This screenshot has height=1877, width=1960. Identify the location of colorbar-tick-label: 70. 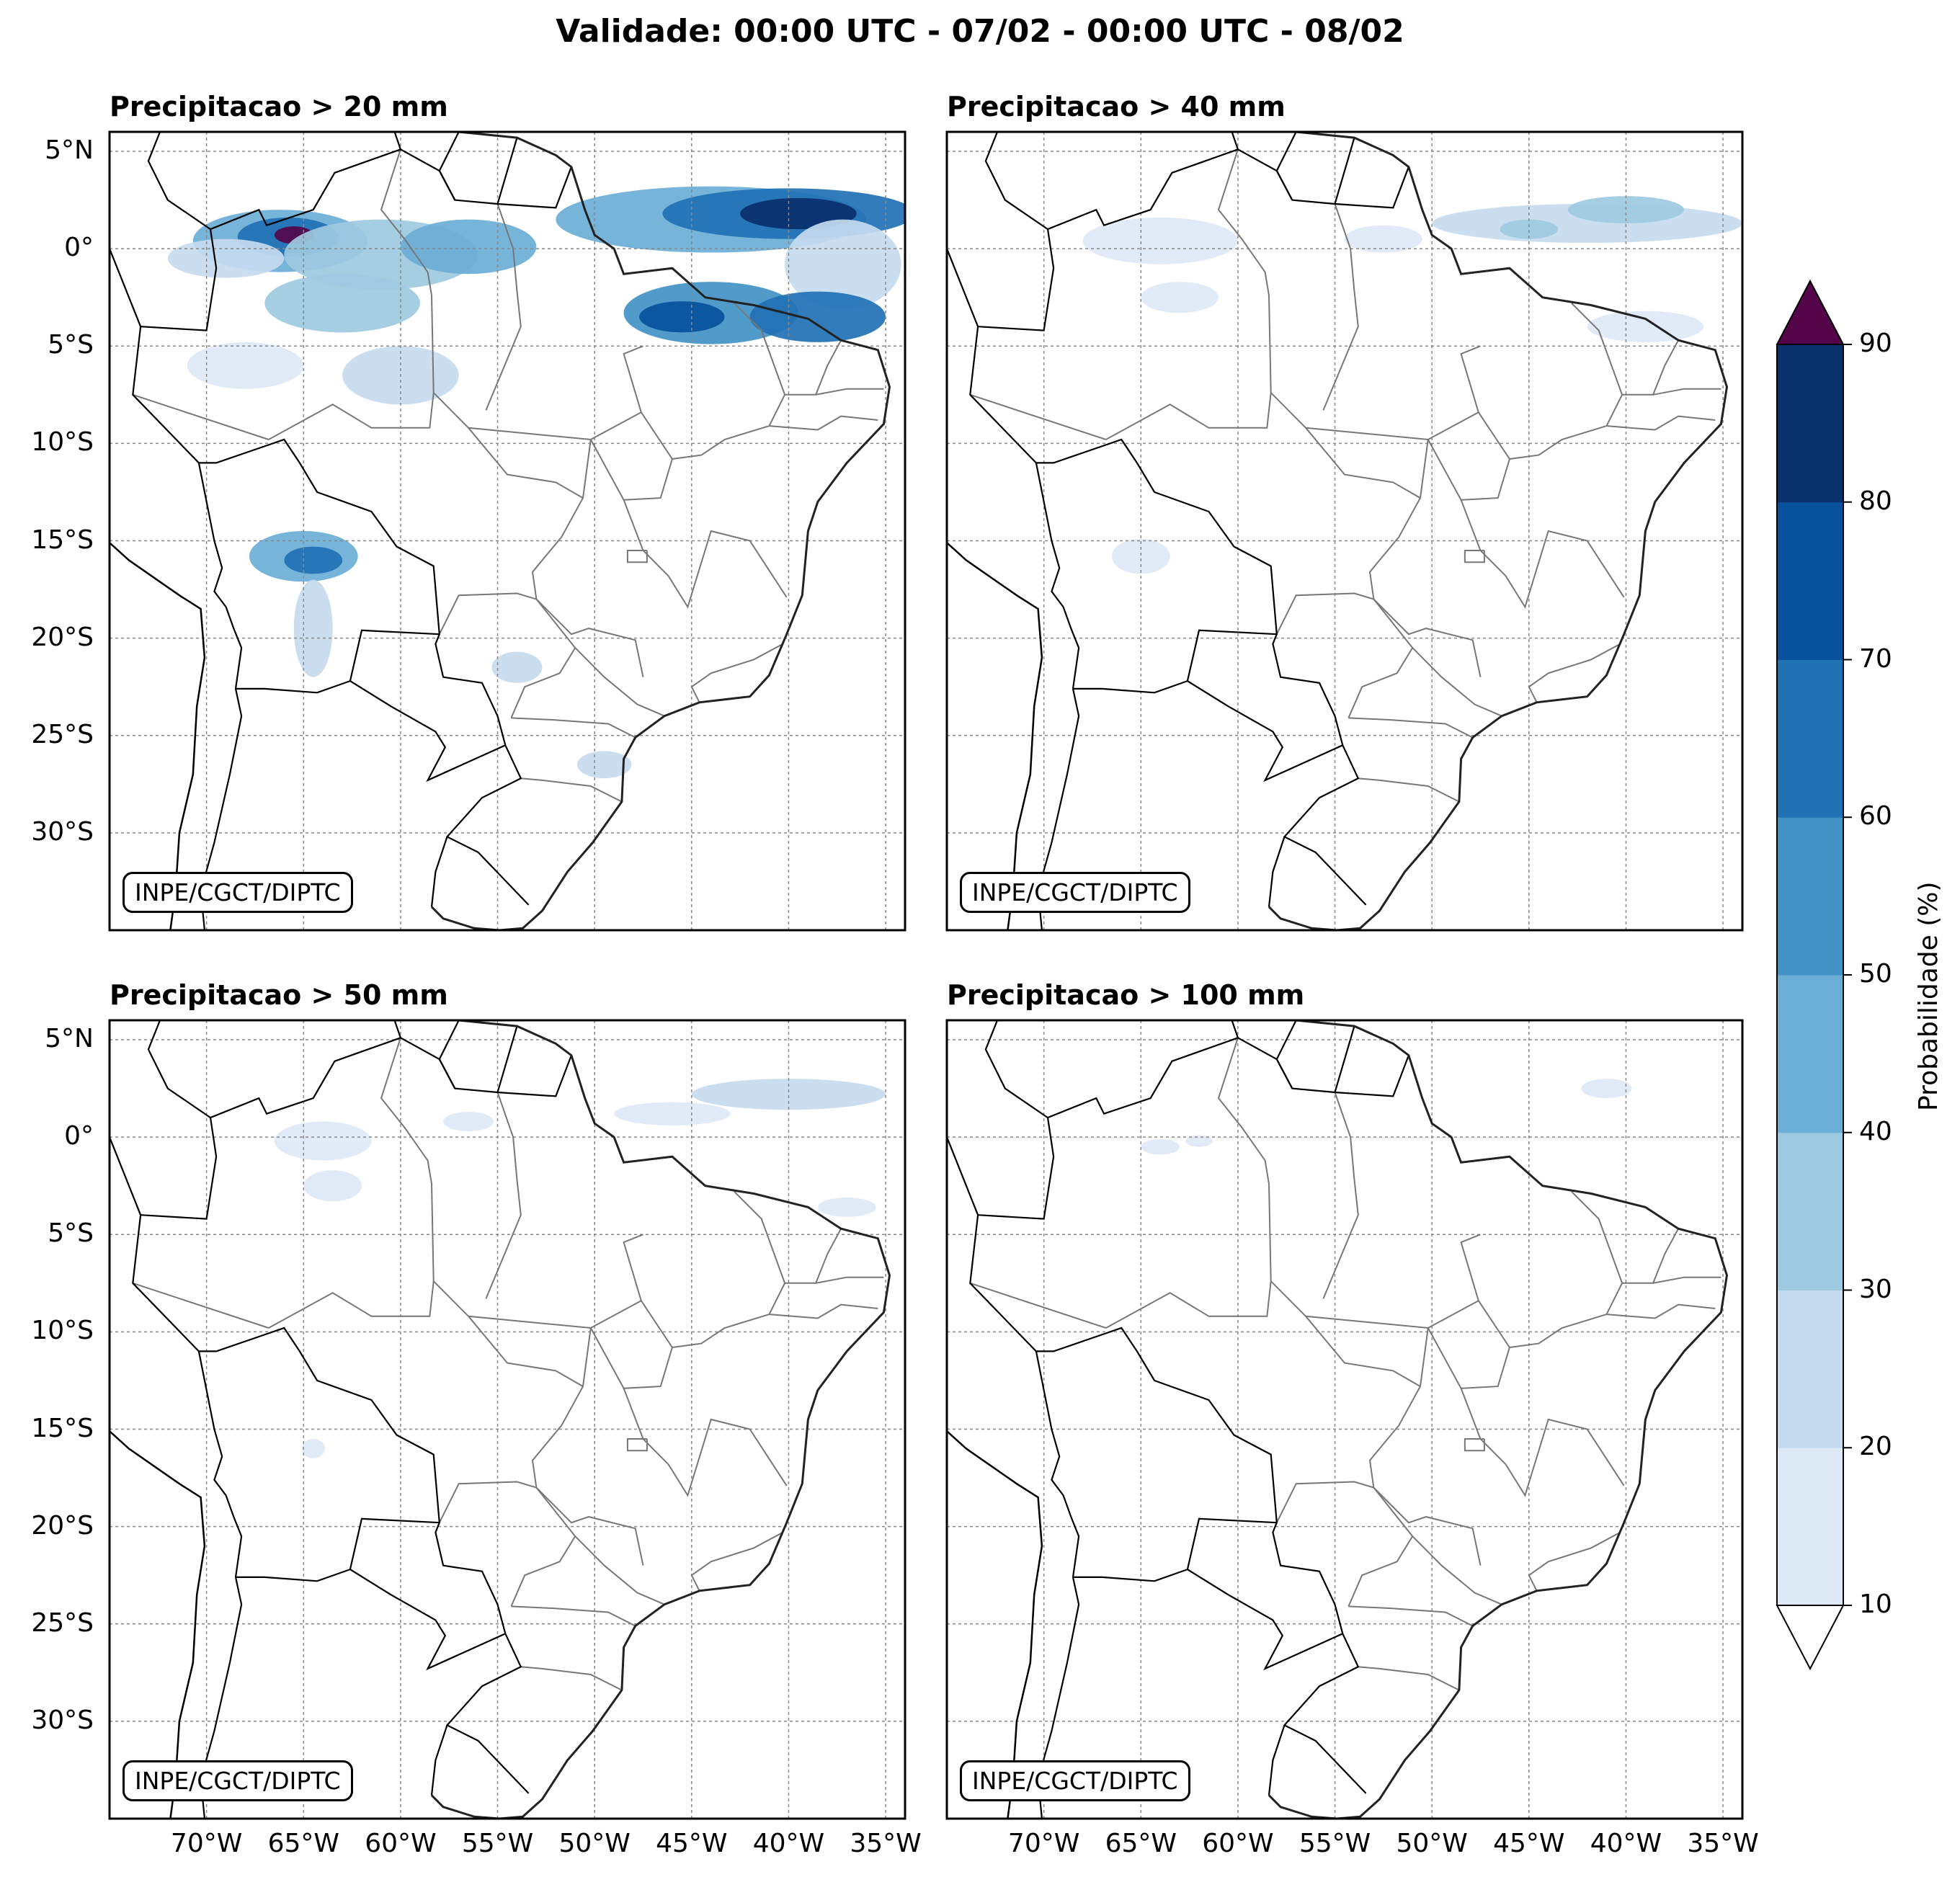
(1875, 659).